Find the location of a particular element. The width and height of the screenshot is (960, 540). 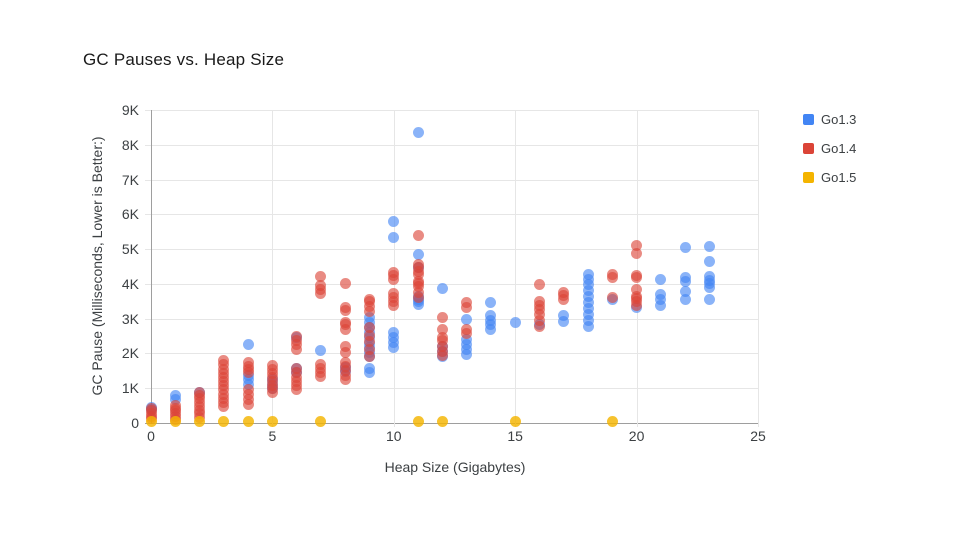

legend-item-go1.5: Go1.5 is located at coordinates (829, 177).